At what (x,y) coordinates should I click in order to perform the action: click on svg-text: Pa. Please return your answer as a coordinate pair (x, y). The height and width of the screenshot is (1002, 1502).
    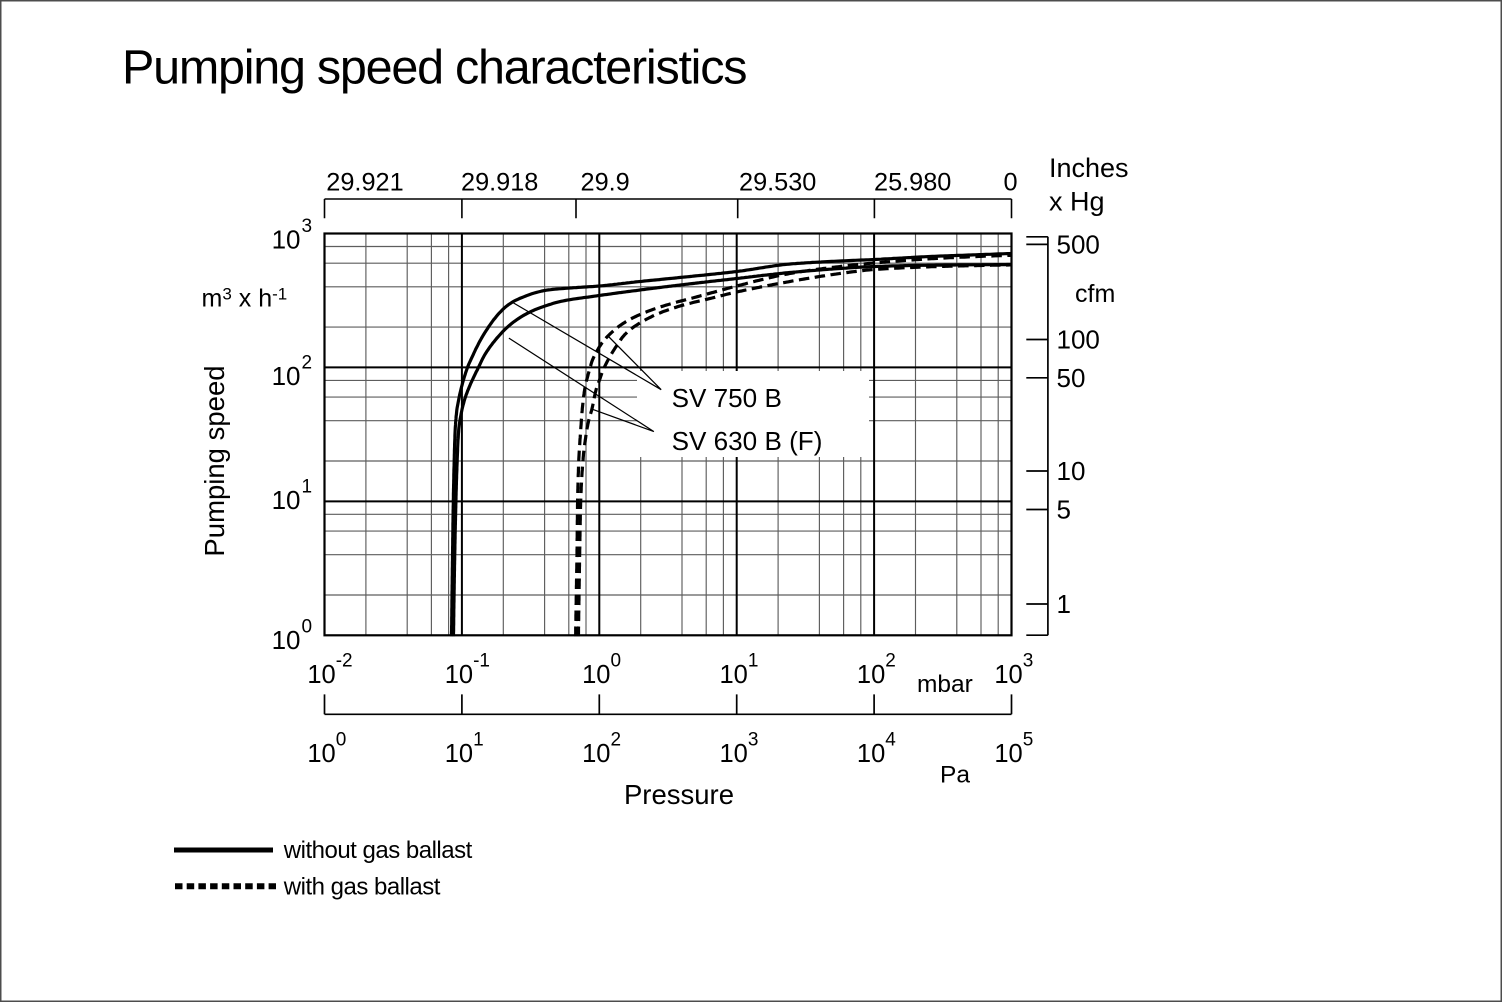
    Looking at the image, I should click on (955, 774).